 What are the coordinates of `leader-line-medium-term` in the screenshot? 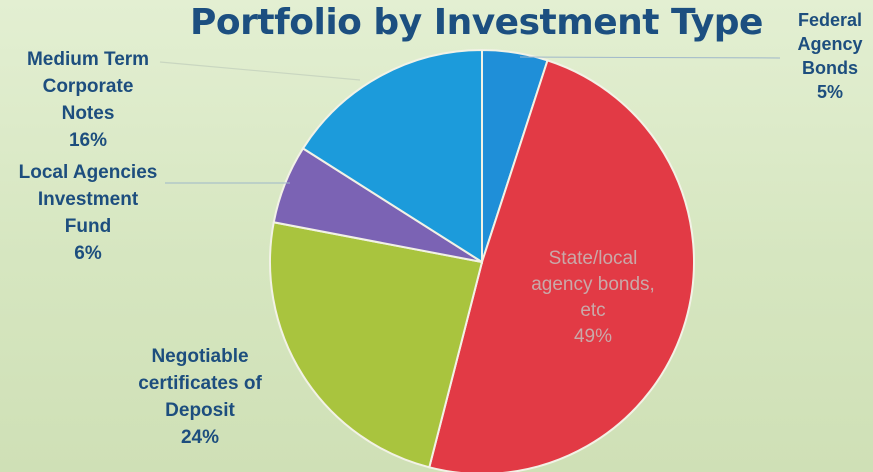 It's located at (260, 71).